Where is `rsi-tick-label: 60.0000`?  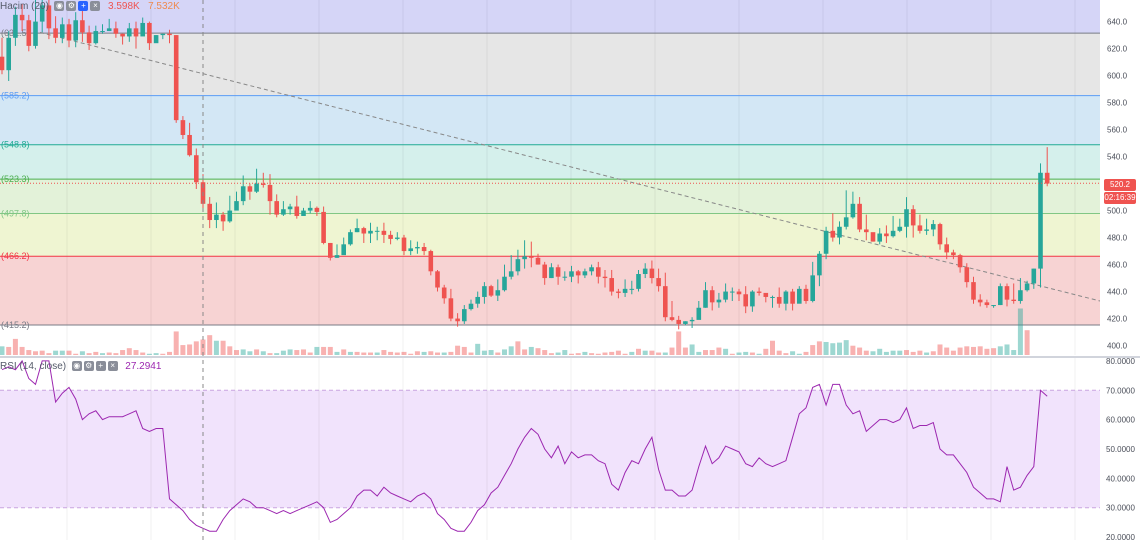 rsi-tick-label: 60.0000 is located at coordinates (1120, 420).